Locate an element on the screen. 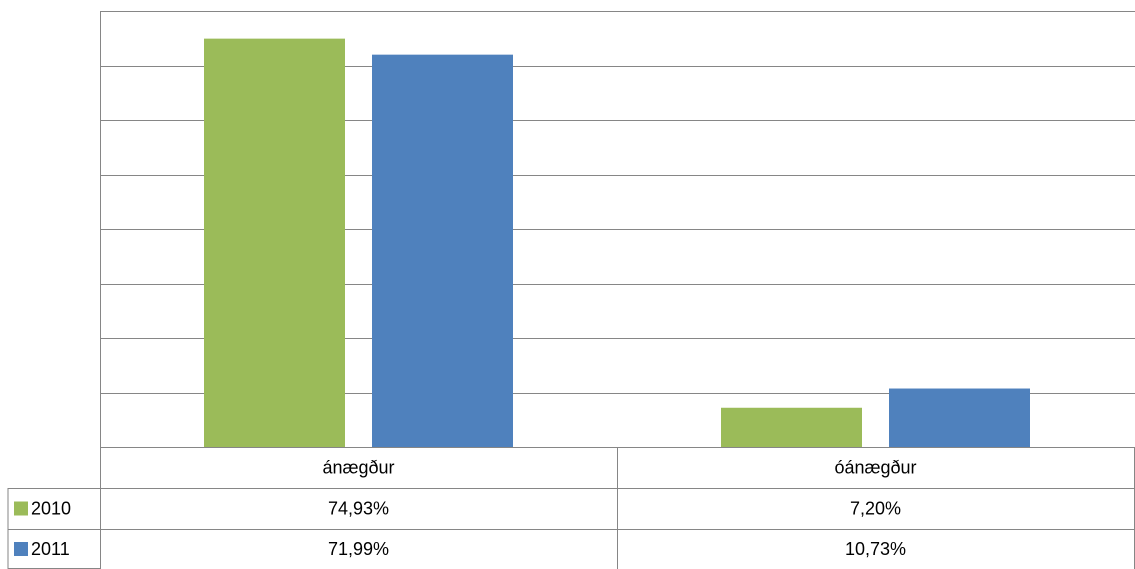 The width and height of the screenshot is (1135, 569). value-label: 74,93% is located at coordinates (358, 508).